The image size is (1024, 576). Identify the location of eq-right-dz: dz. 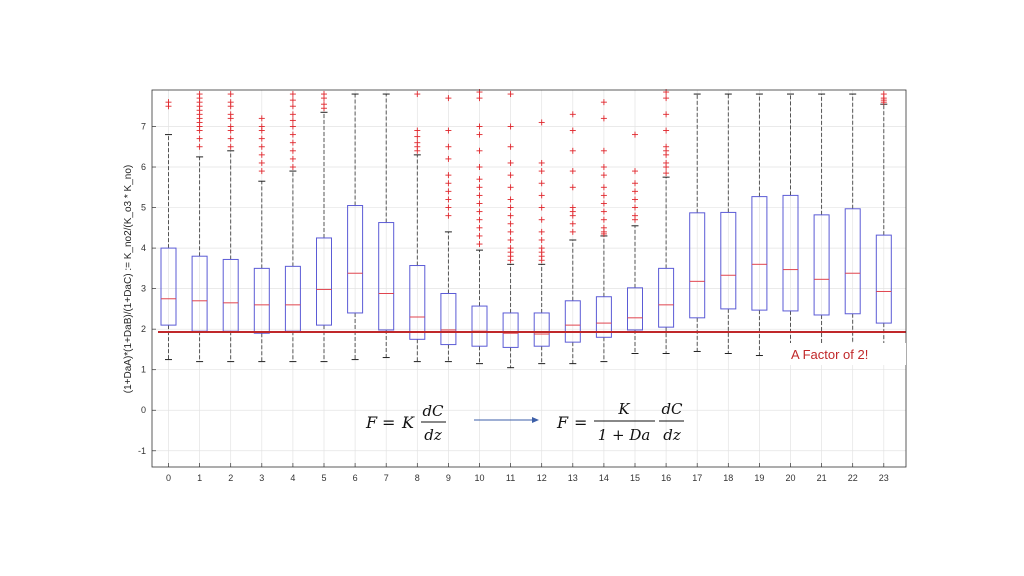
(672, 435).